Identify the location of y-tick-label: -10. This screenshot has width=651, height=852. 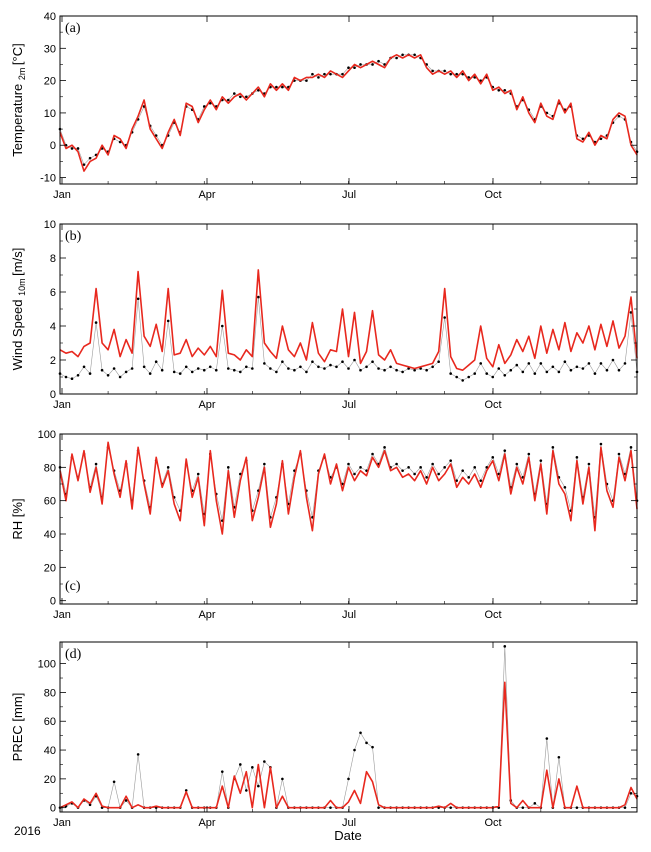
(48, 179).